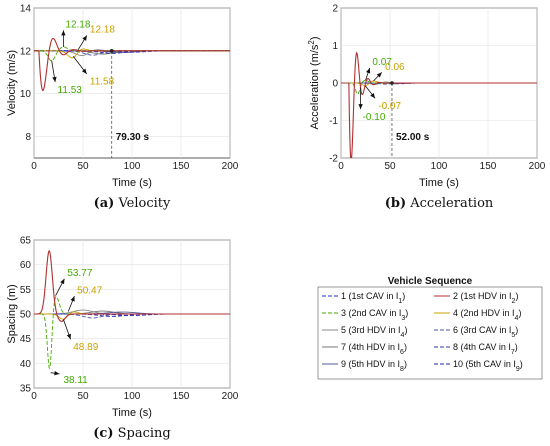  What do you see at coordinates (26, 315) in the screenshot?
I see `y-tick-label: 50` at bounding box center [26, 315].